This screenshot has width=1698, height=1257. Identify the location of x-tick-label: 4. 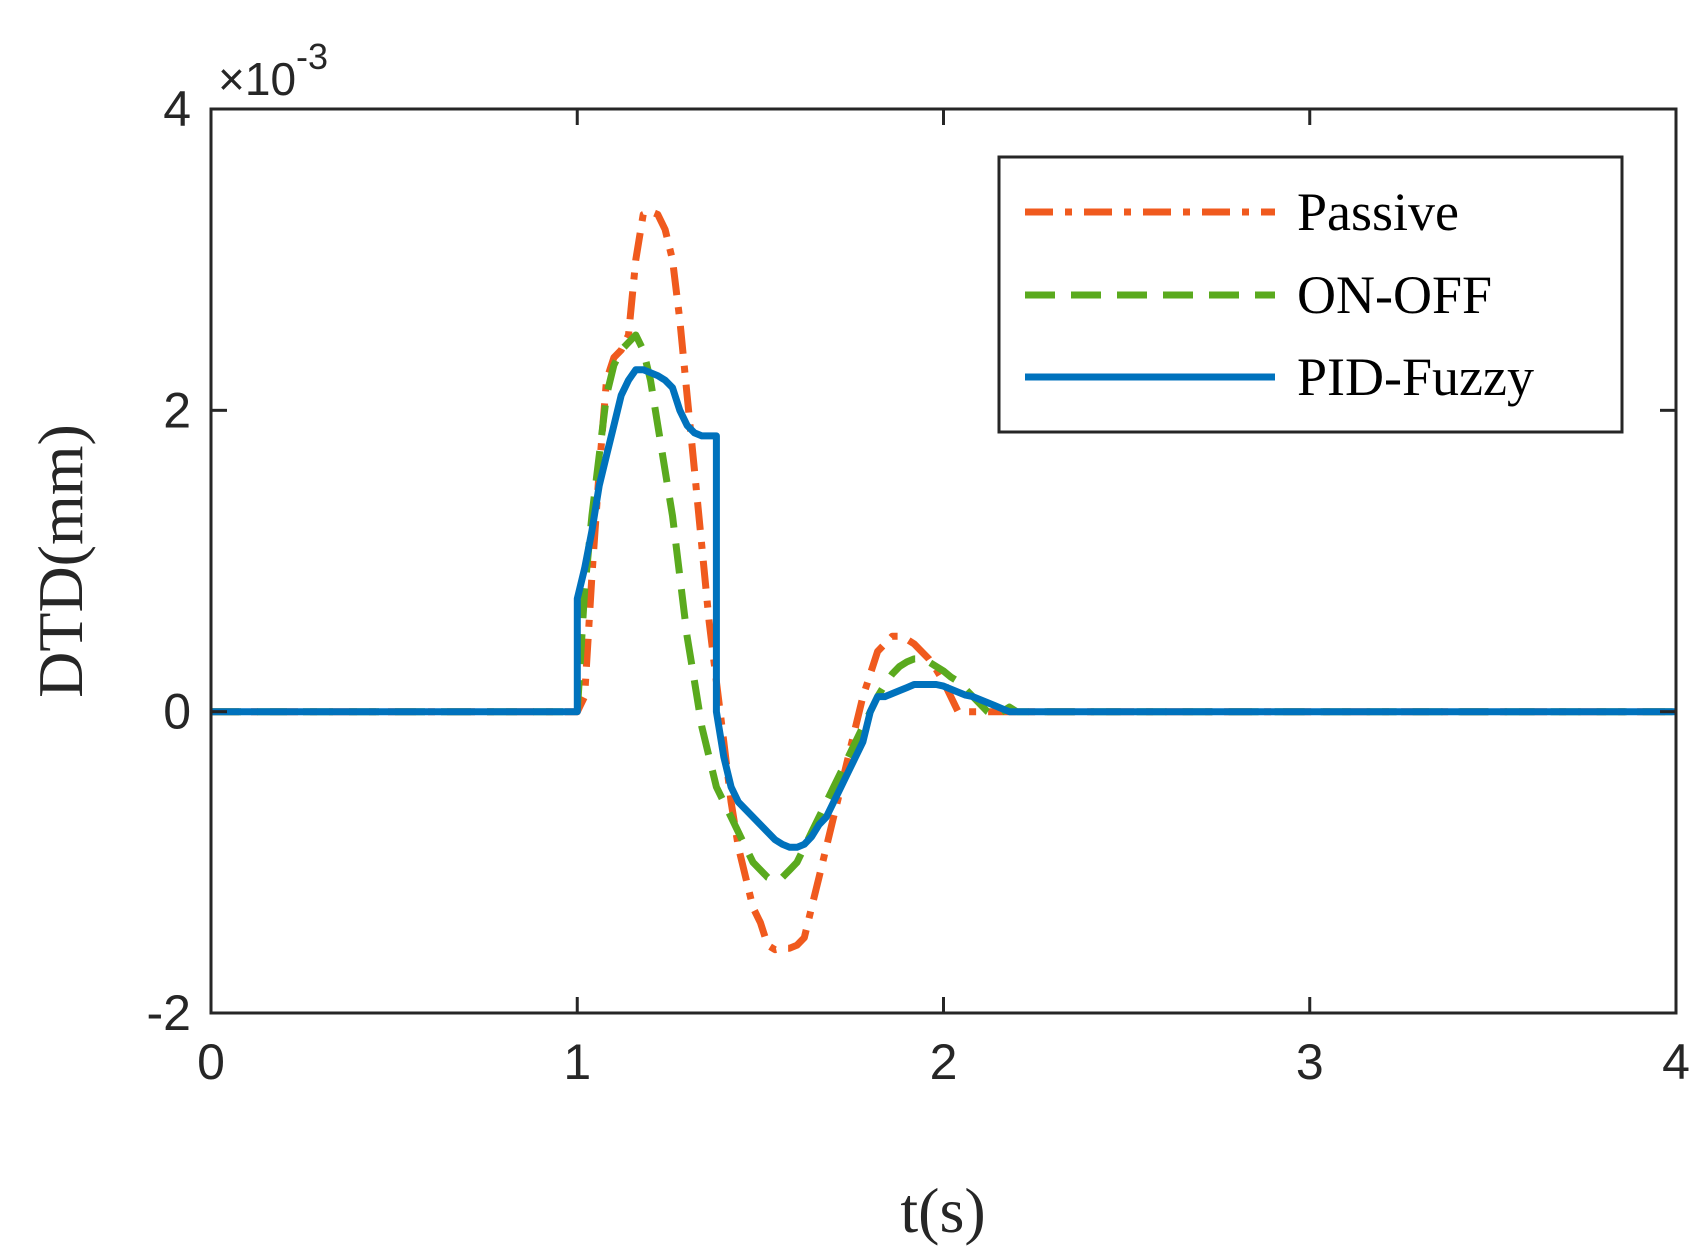
(1676, 1062).